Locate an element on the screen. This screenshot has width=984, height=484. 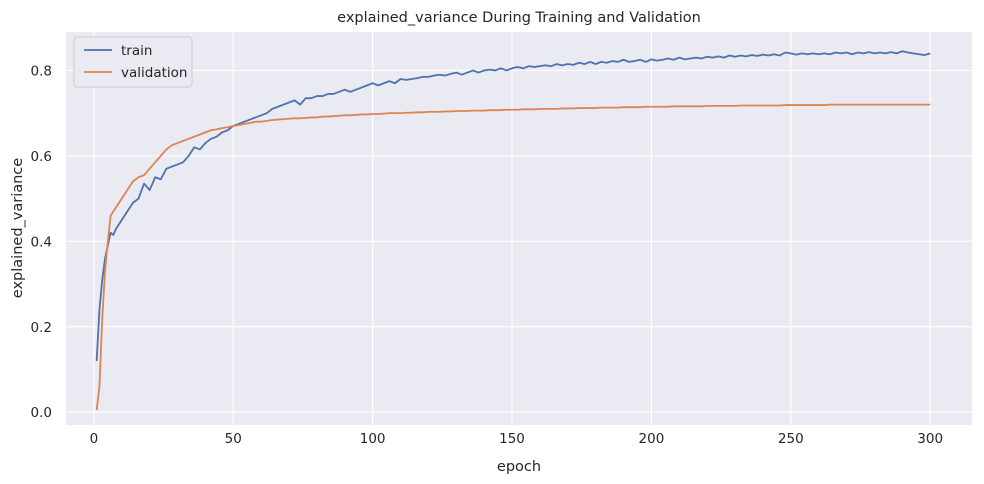
legend: train validation is located at coordinates (133, 62).